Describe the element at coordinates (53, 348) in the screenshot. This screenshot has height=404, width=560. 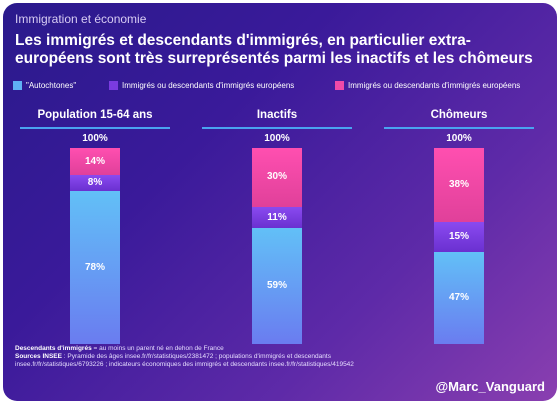
I see `definition-label: Descendants d'immigrés` at that location.